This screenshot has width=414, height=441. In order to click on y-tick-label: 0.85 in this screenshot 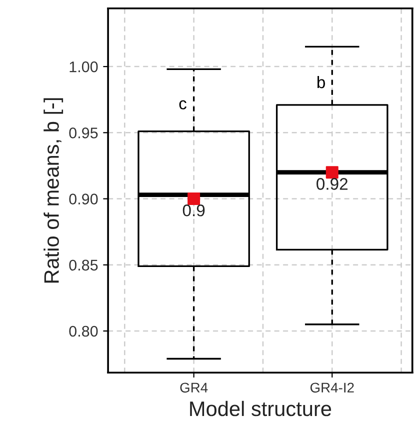, I will do `click(83, 265)`.